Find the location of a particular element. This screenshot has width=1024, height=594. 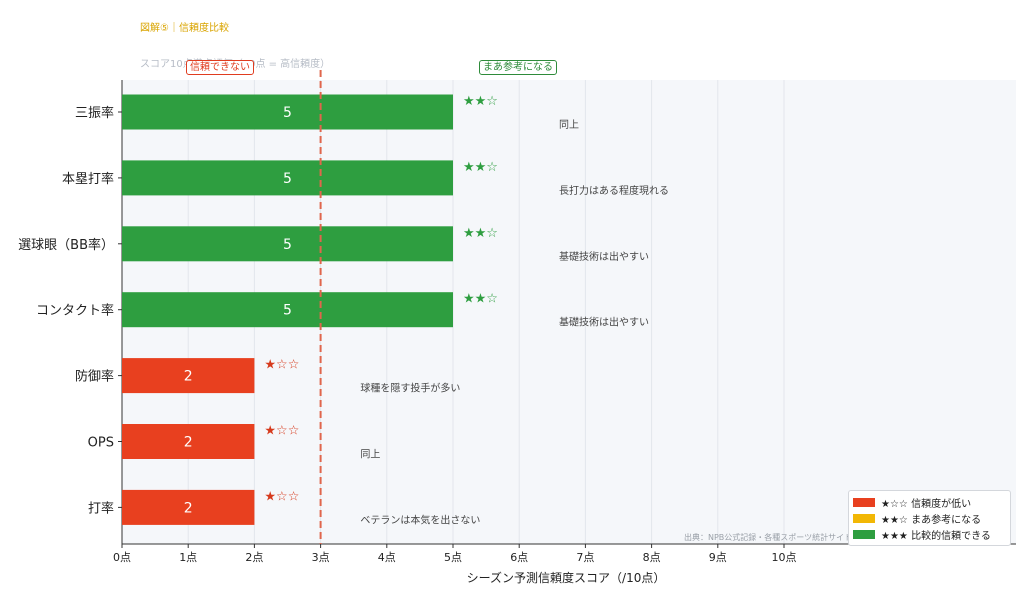

bar-value-label-1: 5 is located at coordinates (287, 179).